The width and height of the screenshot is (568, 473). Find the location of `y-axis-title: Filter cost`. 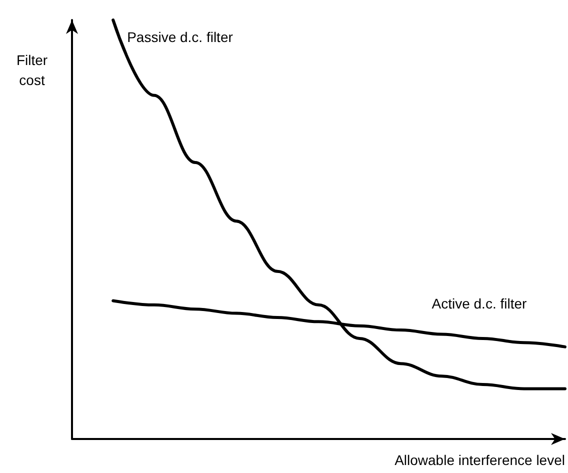

y-axis-title: Filter cost is located at coordinates (32, 70).